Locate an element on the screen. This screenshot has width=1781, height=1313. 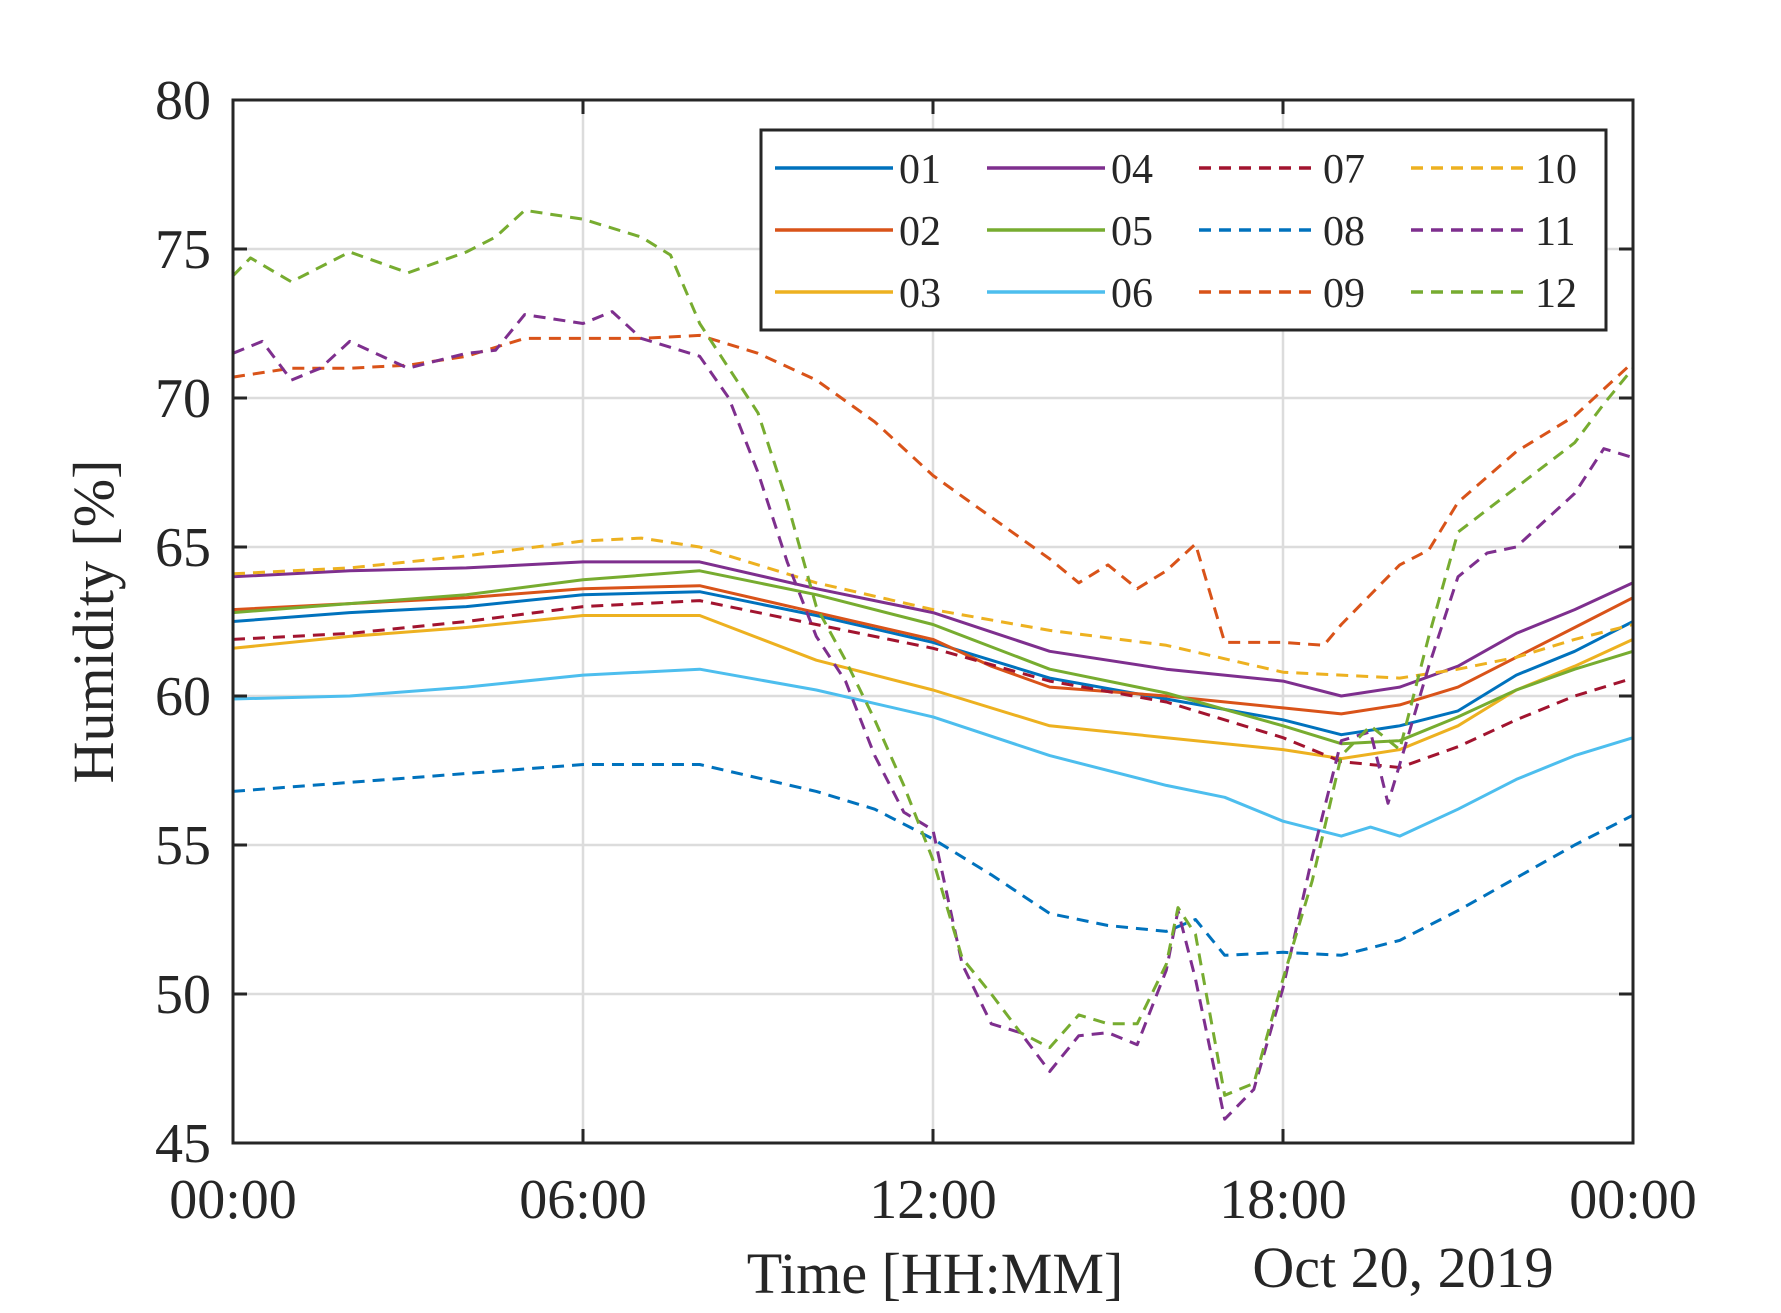
legend-label-03: 03 is located at coordinates (920, 294).